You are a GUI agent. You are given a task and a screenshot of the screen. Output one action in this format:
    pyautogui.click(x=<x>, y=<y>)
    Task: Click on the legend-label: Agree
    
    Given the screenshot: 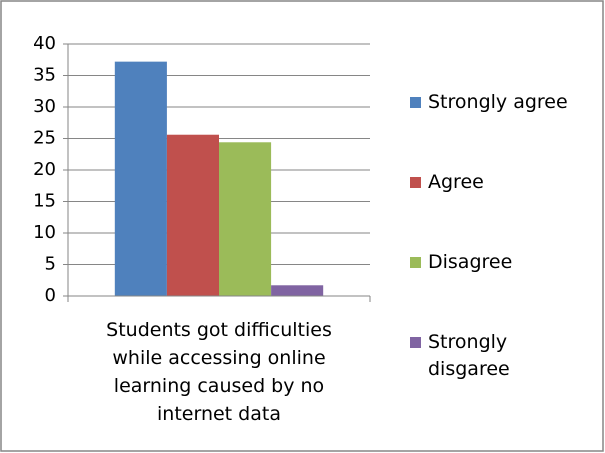 What is the action you would take?
    pyautogui.click(x=456, y=182)
    